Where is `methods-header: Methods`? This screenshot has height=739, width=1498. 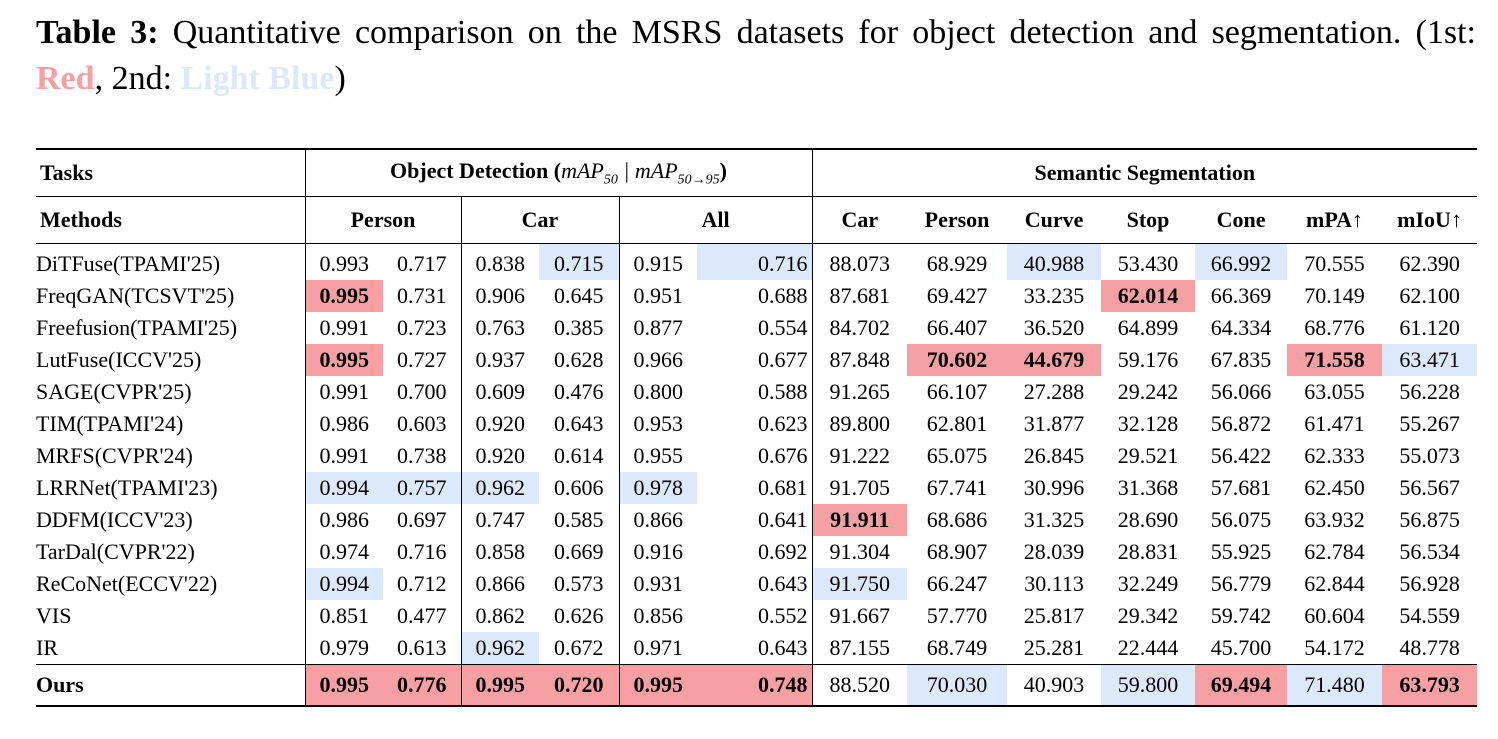 methods-header: Methods is located at coordinates (170, 220).